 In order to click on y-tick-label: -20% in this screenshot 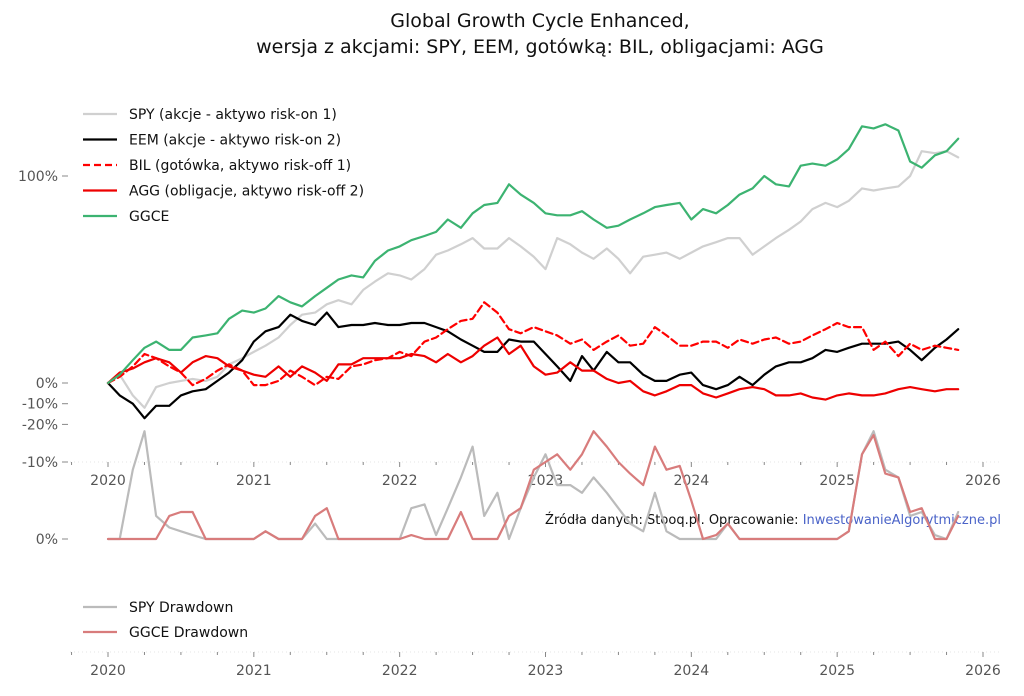, I will do `click(40, 425)`.